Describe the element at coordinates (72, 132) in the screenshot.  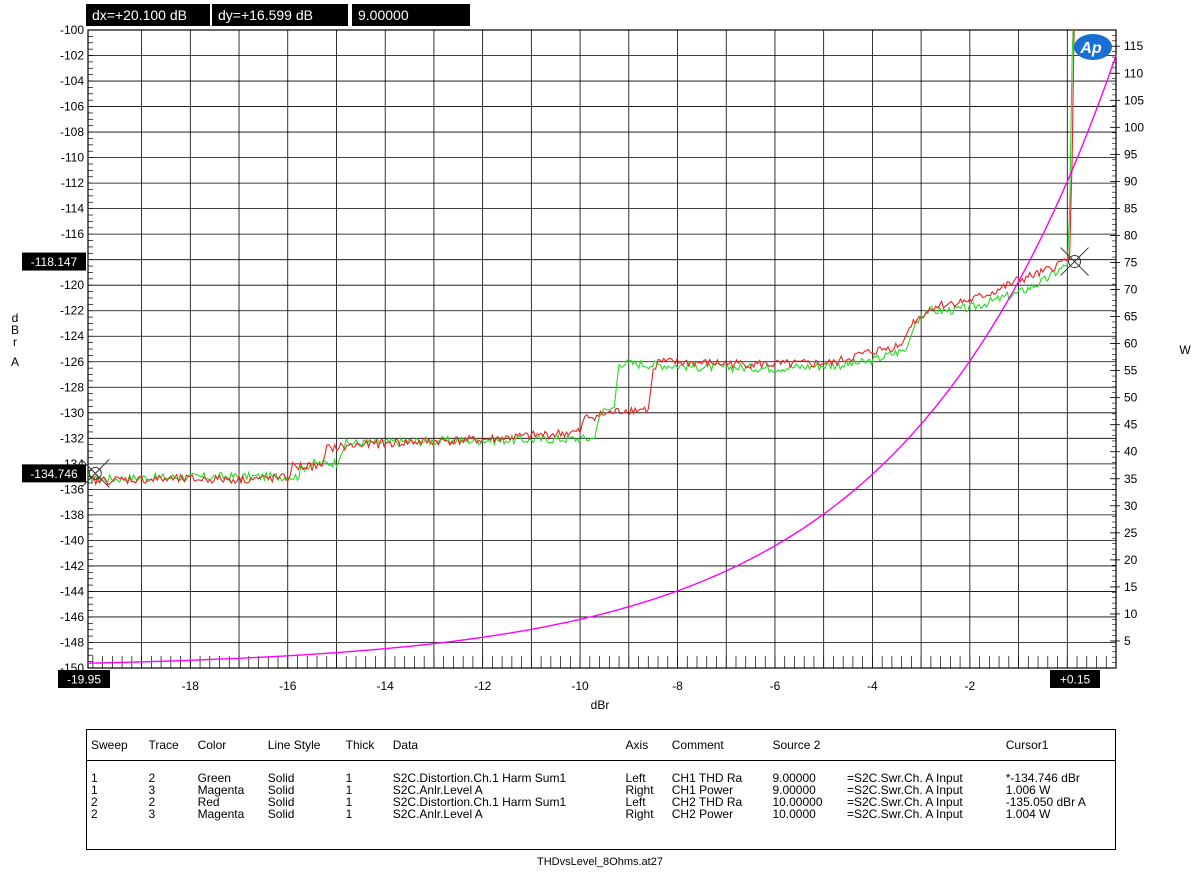
I see `y-left-tick-label: -108` at that location.